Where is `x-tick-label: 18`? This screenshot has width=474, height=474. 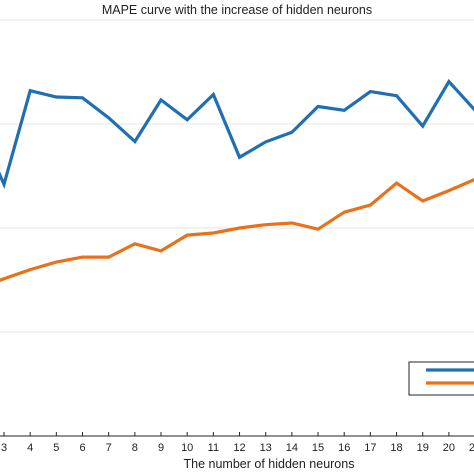
x-tick-label: 18 is located at coordinates (396, 448).